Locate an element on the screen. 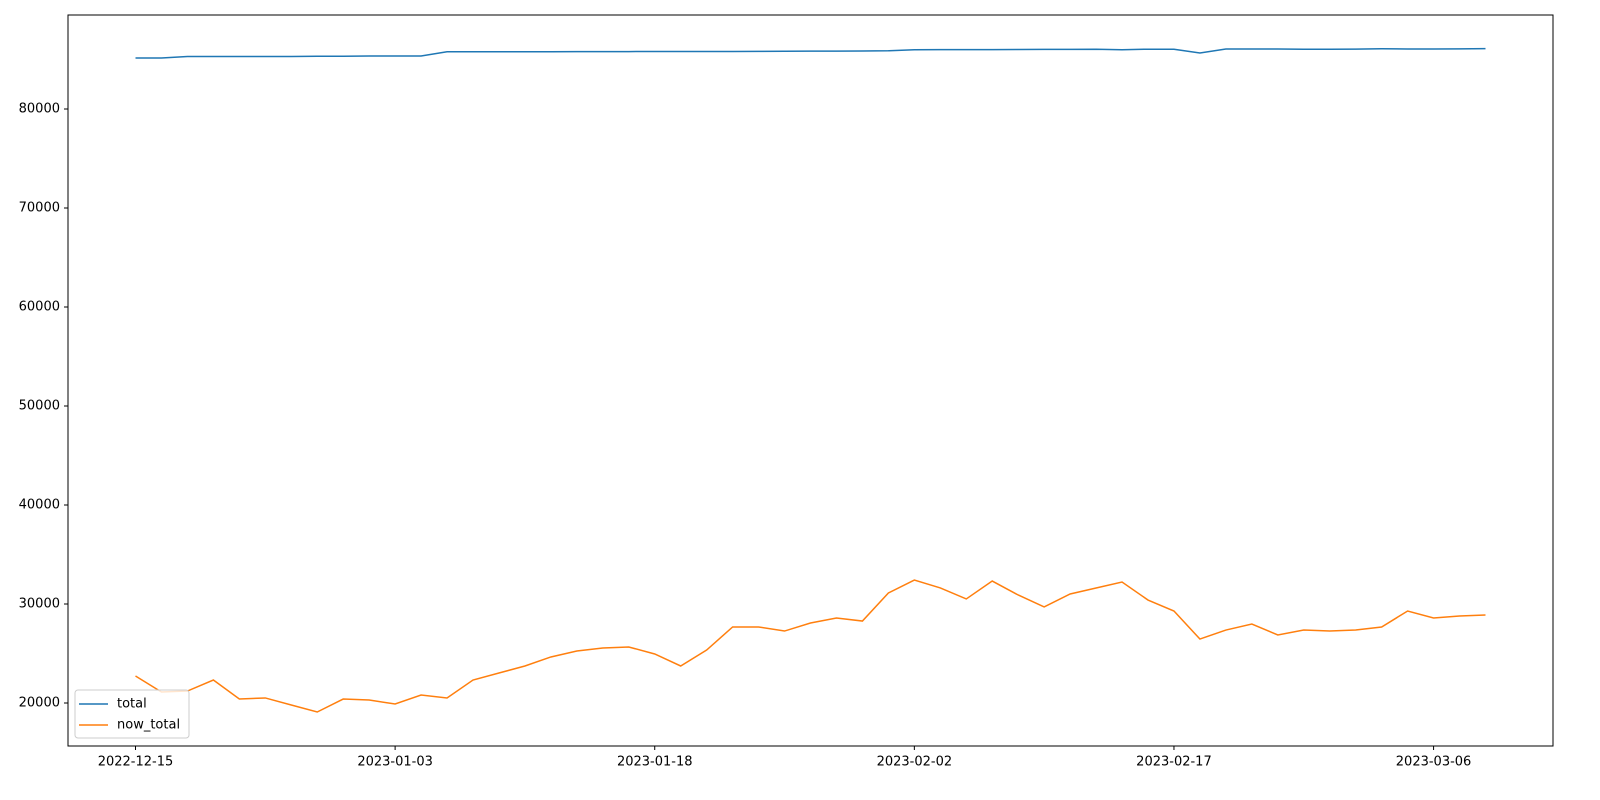  y-tick-label: 80000 is located at coordinates (39, 109).